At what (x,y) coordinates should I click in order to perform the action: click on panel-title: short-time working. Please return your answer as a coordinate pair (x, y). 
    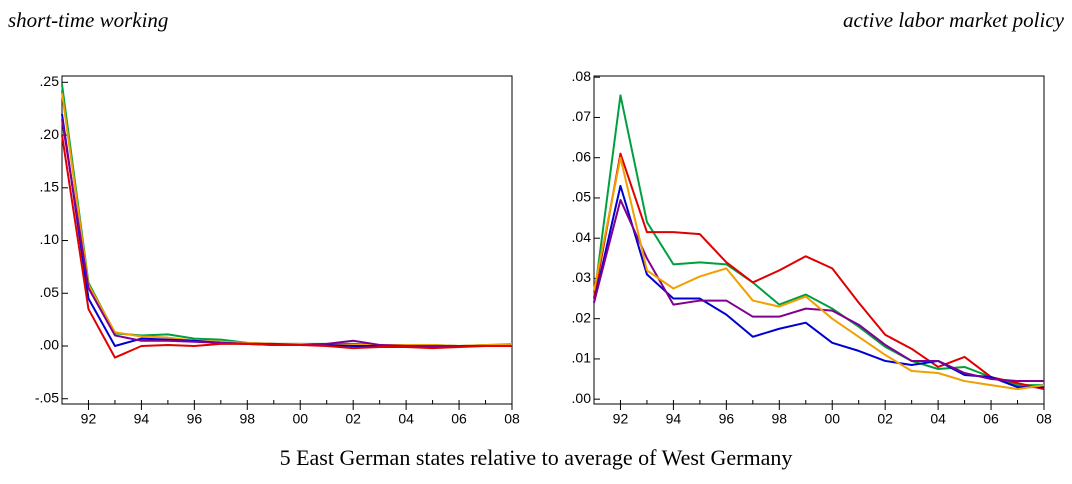
    Looking at the image, I should click on (88, 20).